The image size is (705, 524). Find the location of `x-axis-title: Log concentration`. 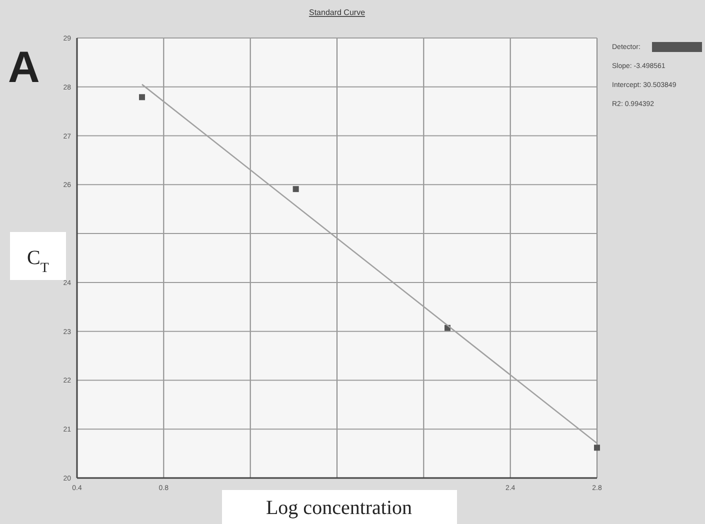

x-axis-title: Log concentration is located at coordinates (339, 508).